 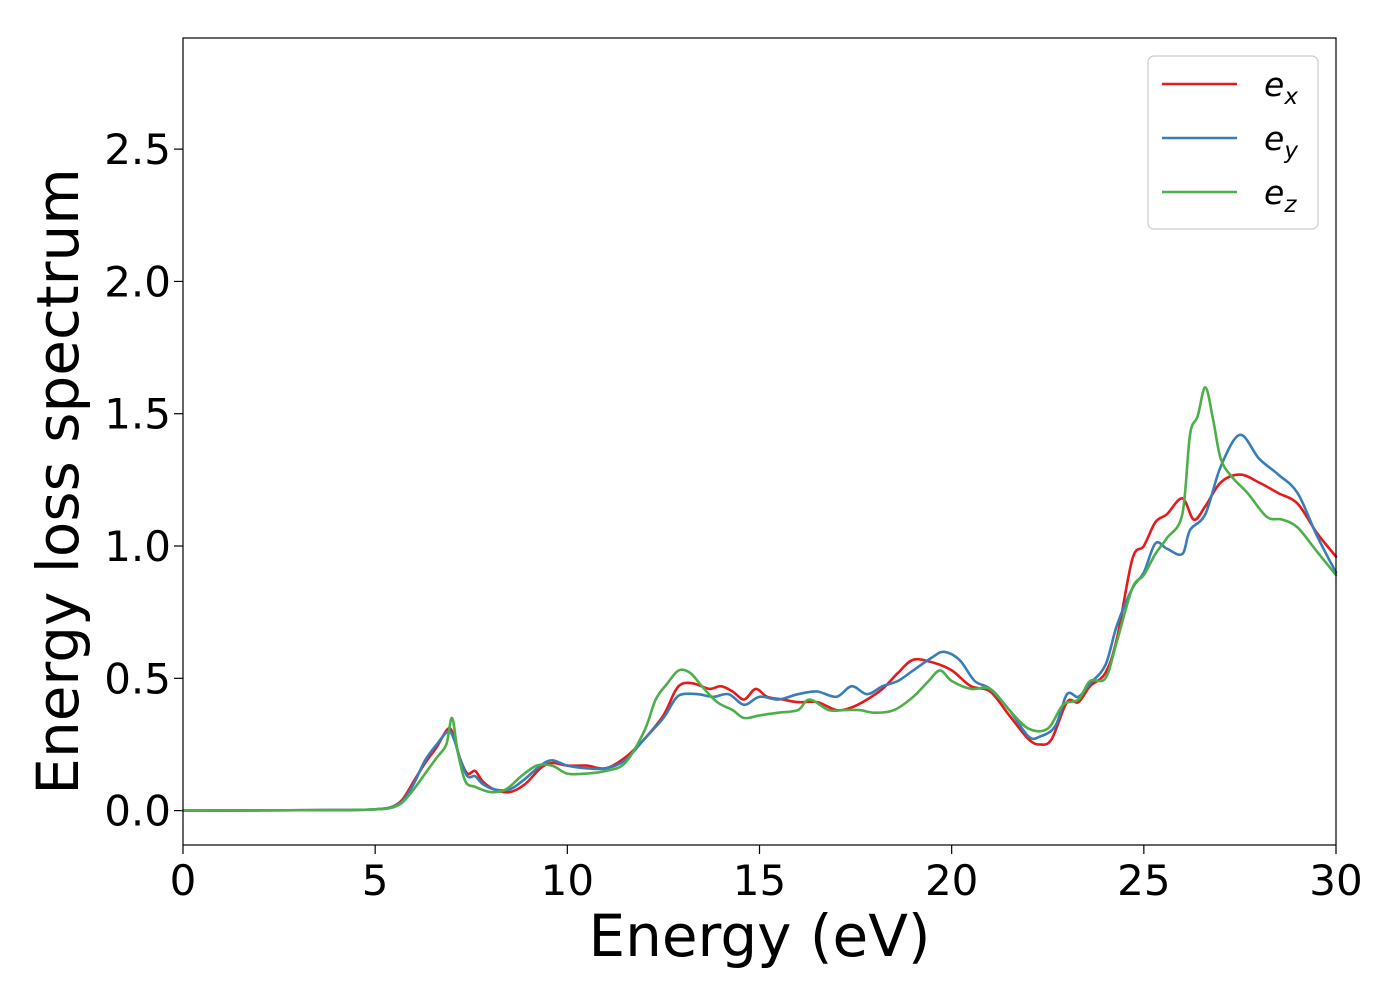 I want to click on x-tick-label: 25, so click(x=1143, y=880).